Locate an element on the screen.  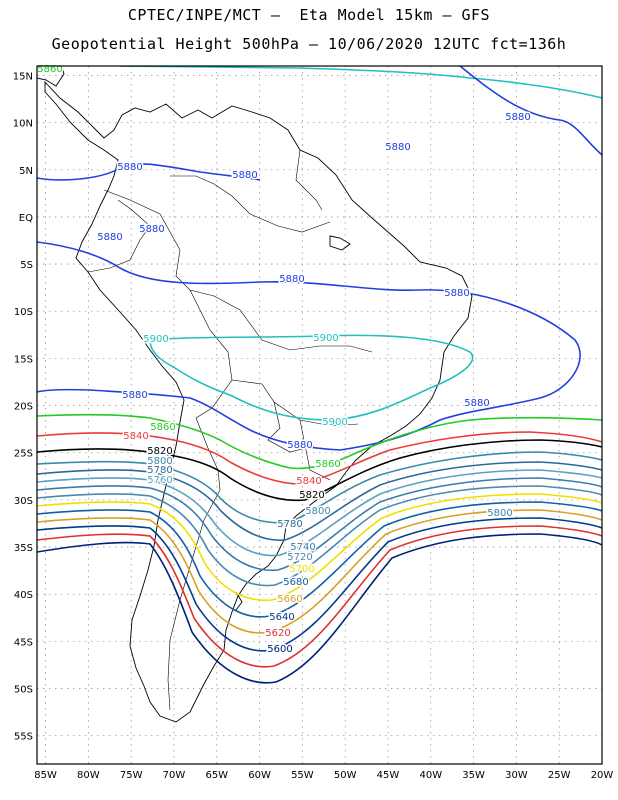
longitude-tick-label: 50W is located at coordinates (345, 775).